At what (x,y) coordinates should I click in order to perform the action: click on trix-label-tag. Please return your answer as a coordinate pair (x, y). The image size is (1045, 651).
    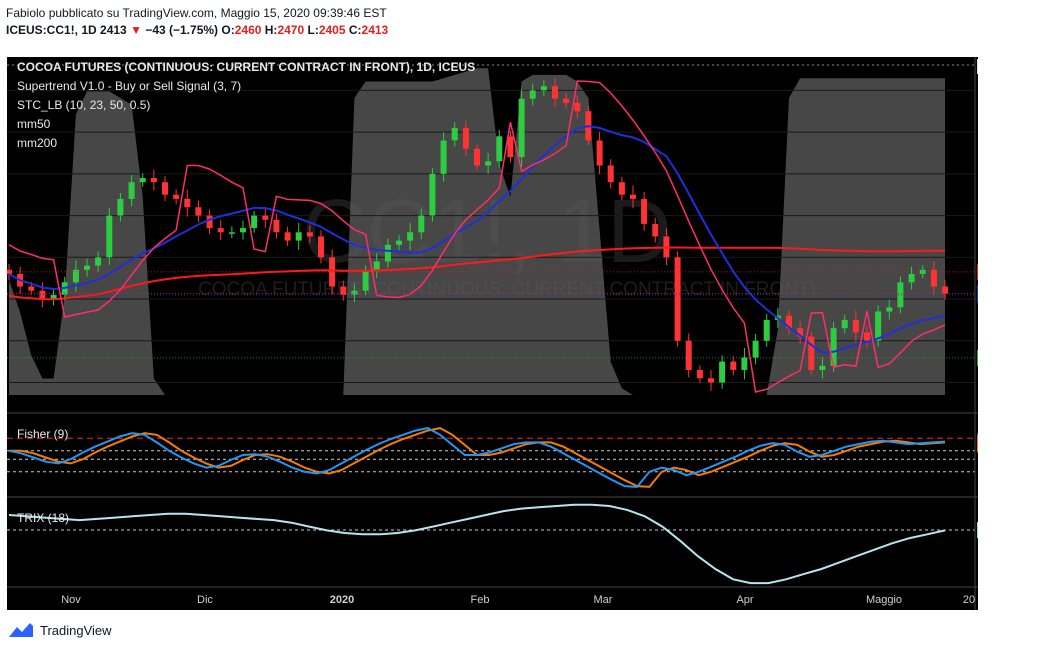
    Looking at the image, I should click on (999, 530).